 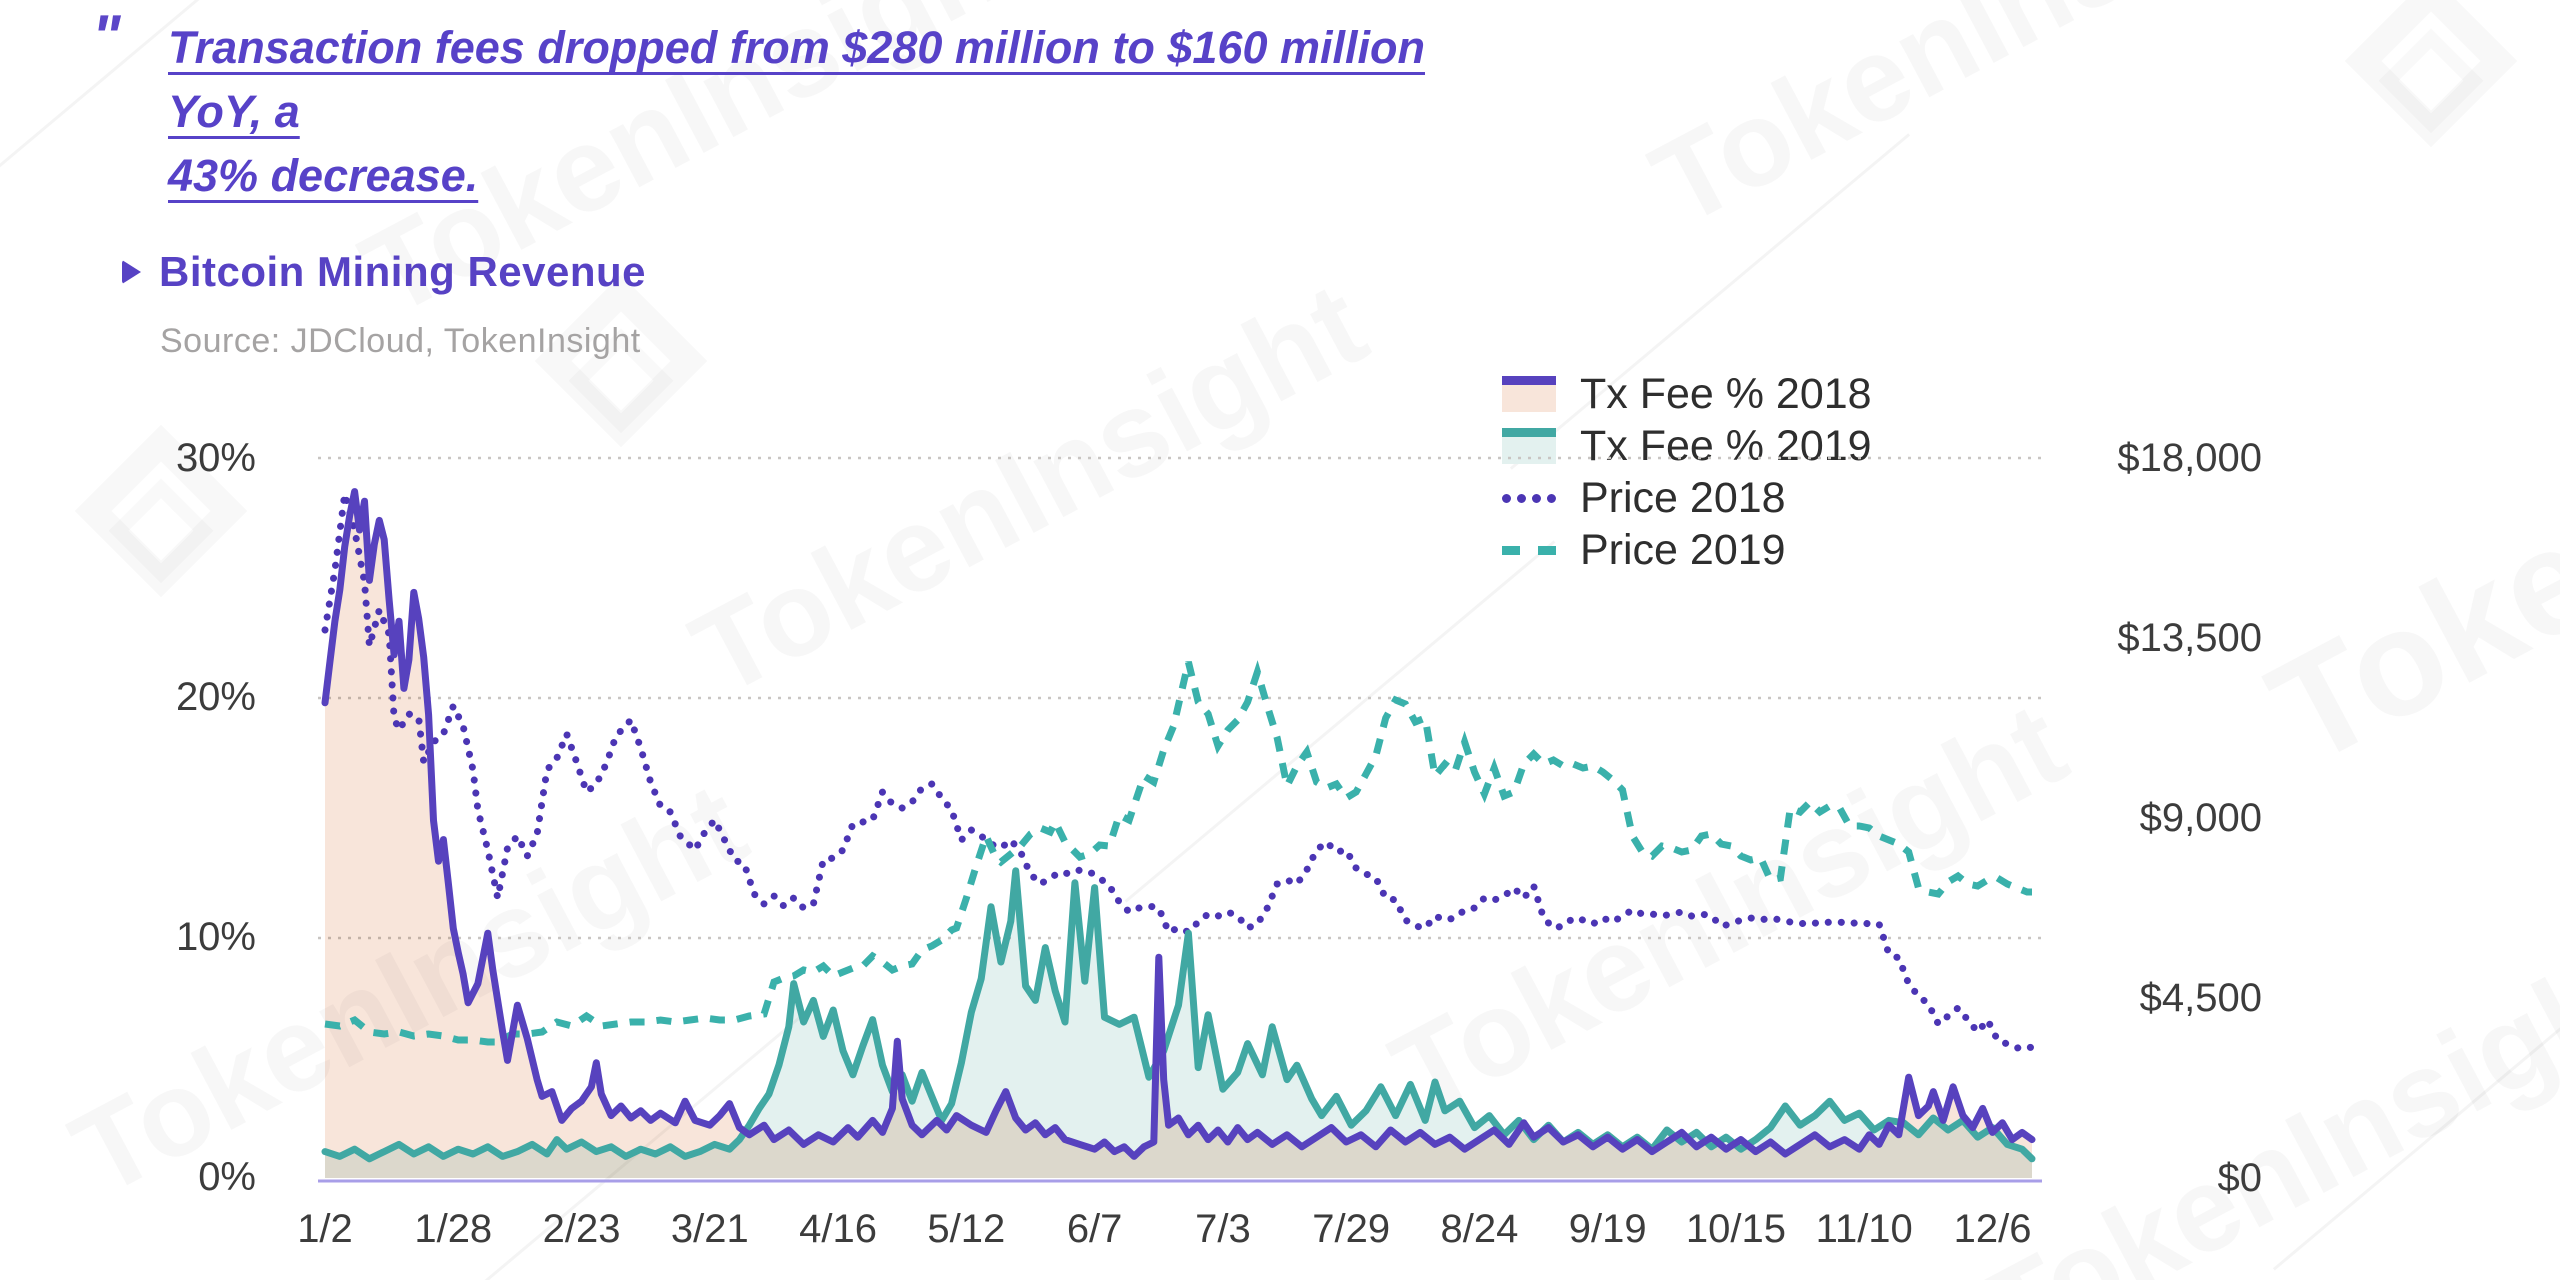 I want to click on legend-swatch-dashed-line, so click(x=1529, y=550).